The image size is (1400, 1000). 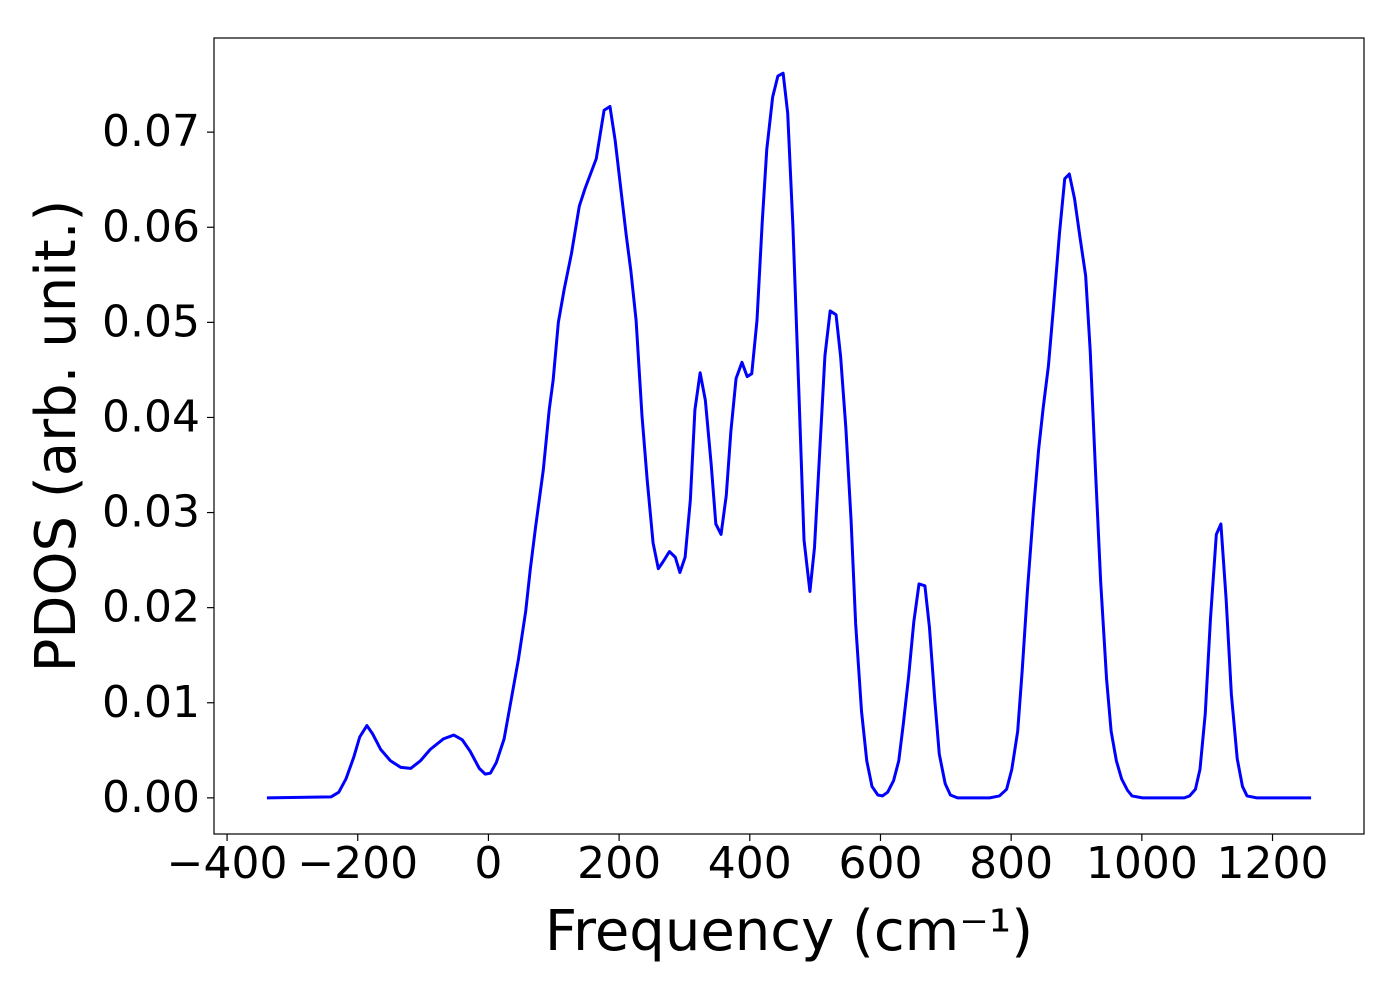 What do you see at coordinates (151, 226) in the screenshot?
I see `y-tick-label: 0.06` at bounding box center [151, 226].